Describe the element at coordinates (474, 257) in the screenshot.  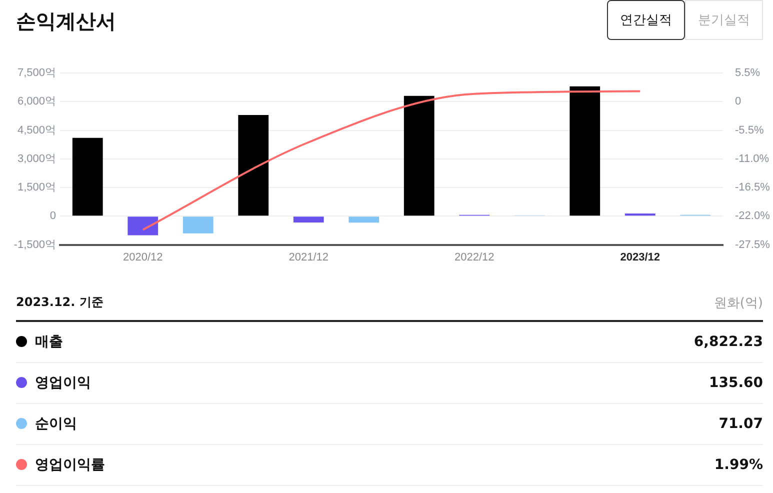
I see `x-tick-label: 2022/12` at that location.